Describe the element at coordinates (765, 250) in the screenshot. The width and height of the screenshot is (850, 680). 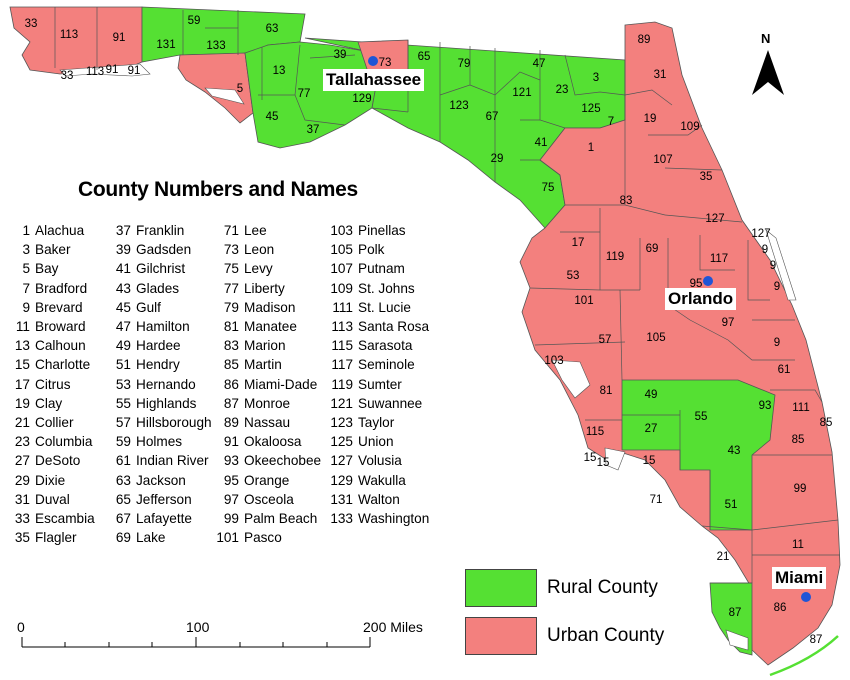
I see `county-label: 9` at that location.